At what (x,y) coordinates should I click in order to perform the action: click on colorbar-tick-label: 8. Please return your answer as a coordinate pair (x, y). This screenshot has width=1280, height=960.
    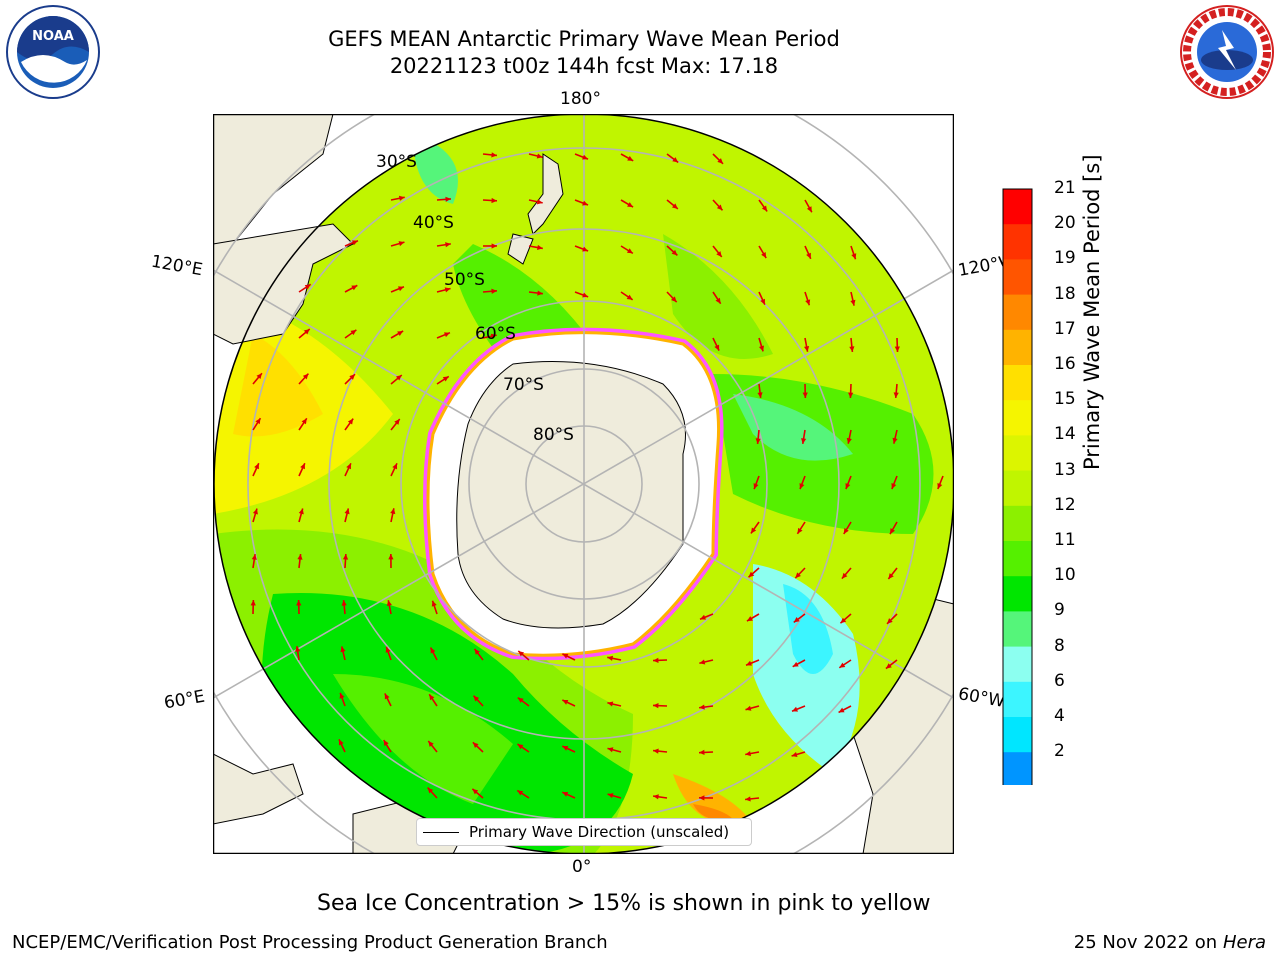
    Looking at the image, I should click on (1059, 645).